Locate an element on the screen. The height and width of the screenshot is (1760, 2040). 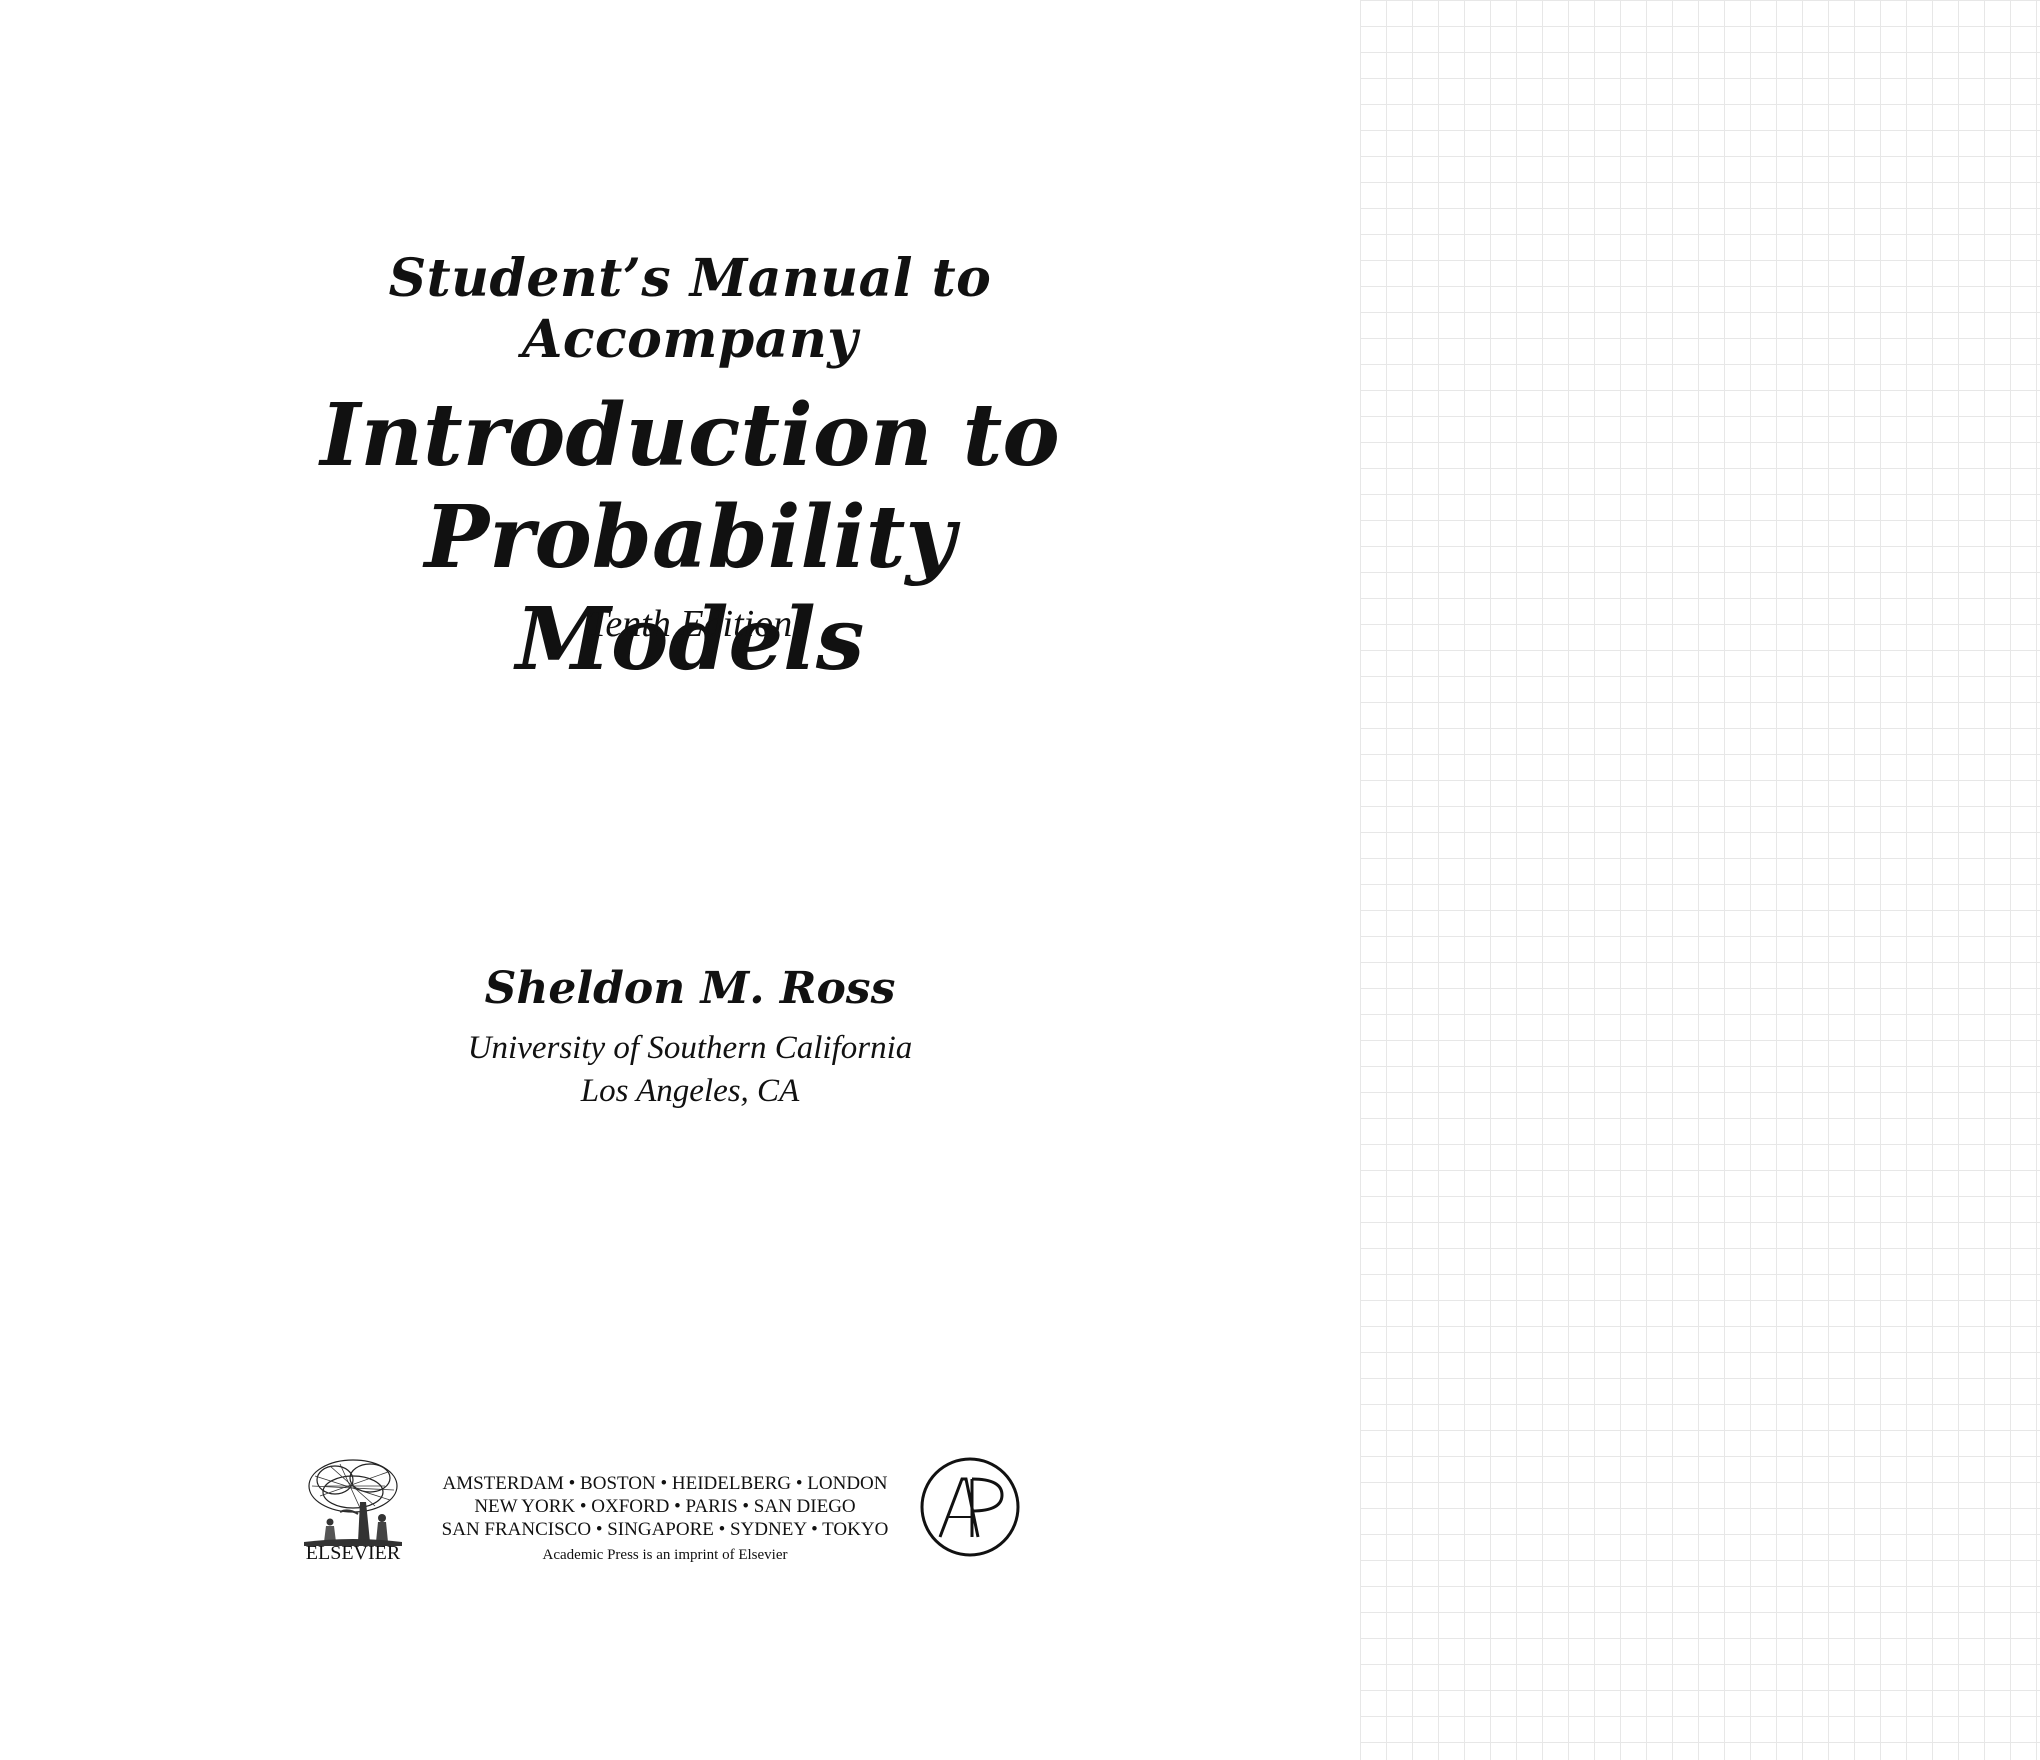
book-title: Introduction to Probability Models is located at coordinates (690, 538).